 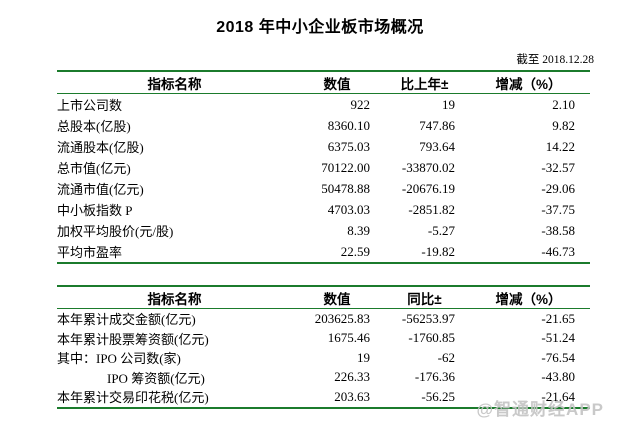 I want to click on value-cell: 1675.46, so click(x=348, y=338).